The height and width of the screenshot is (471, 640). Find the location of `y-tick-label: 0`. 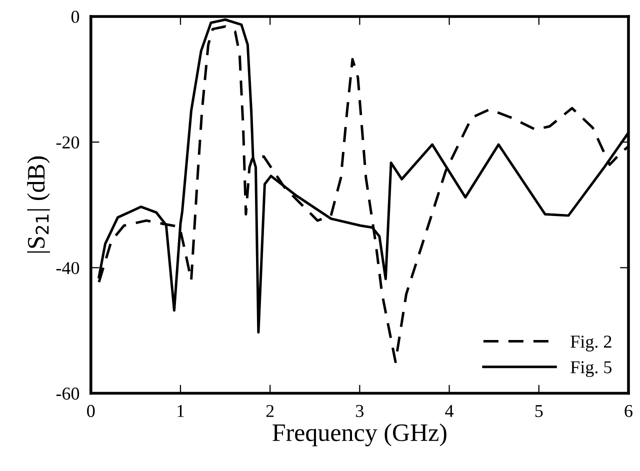

y-tick-label: 0 is located at coordinates (75, 16).